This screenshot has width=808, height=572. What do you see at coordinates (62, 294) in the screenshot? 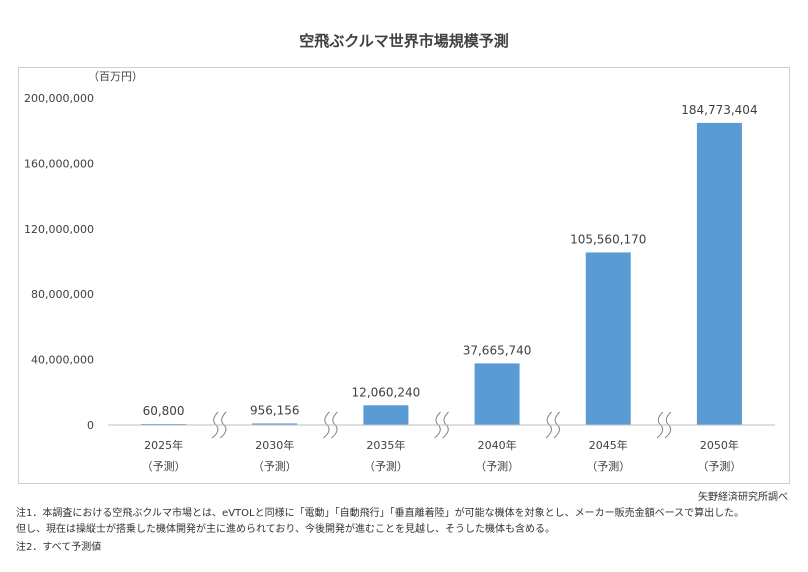
I see `y-tick-label: 80,000,000` at bounding box center [62, 294].